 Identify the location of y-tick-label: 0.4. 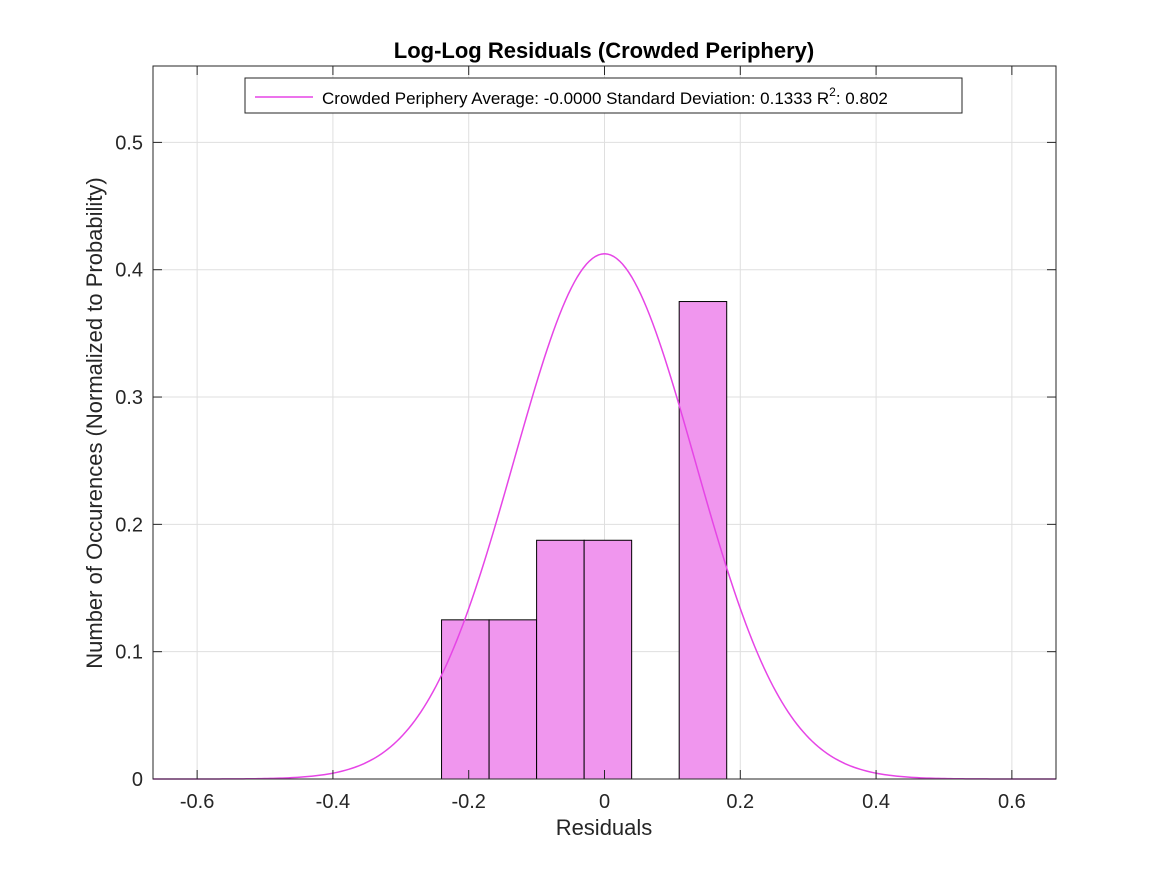
(129, 271).